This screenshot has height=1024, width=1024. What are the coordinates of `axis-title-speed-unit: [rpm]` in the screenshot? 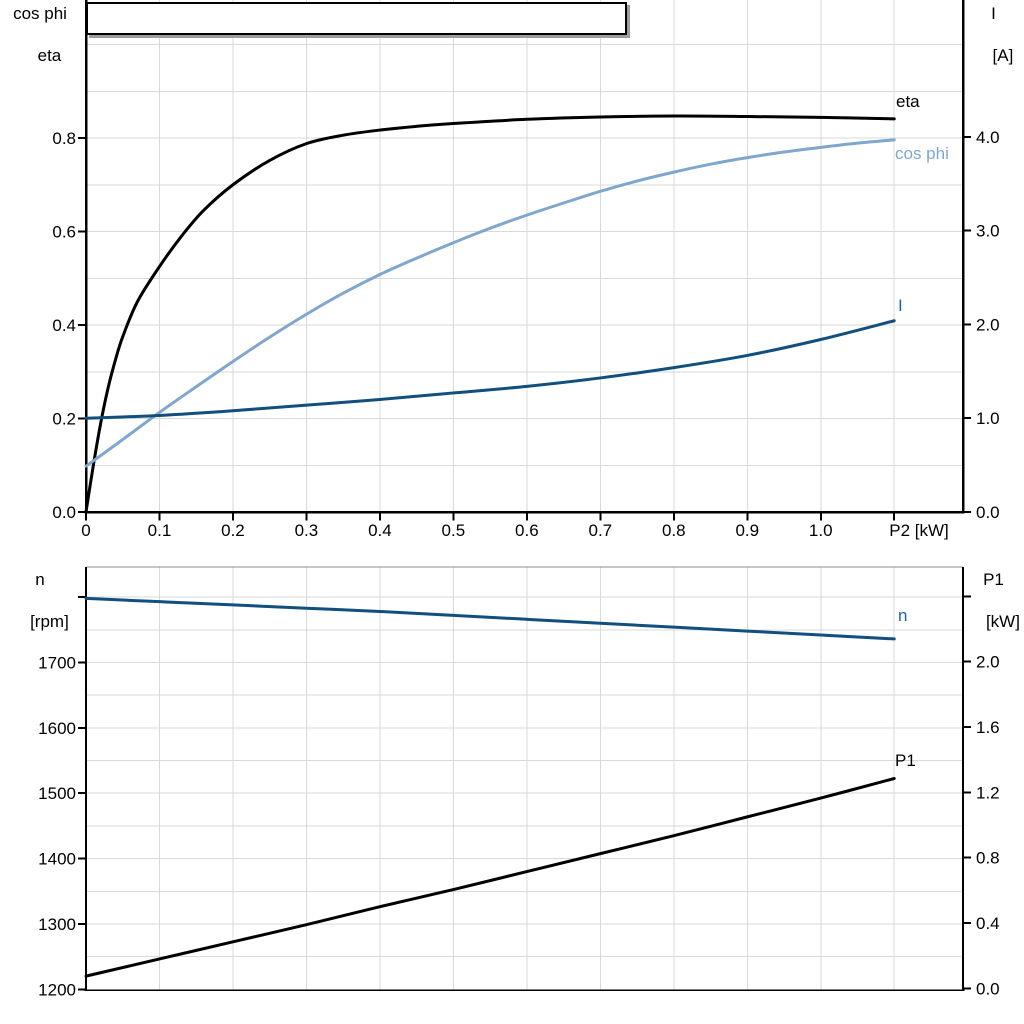 It's located at (49, 621).